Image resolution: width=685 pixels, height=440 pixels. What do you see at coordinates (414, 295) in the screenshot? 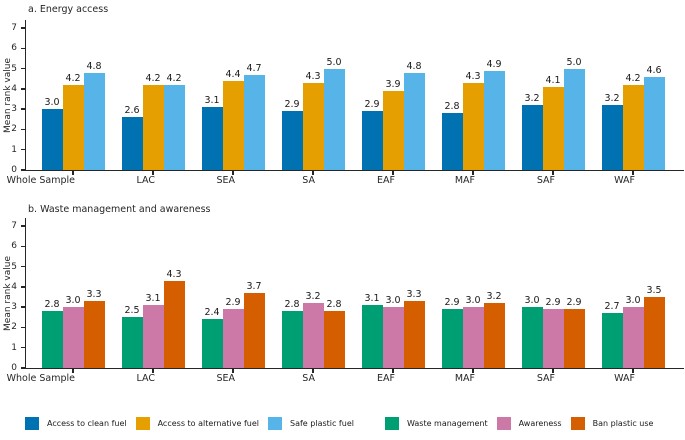
I see `bar-value-label: 3.3` at bounding box center [414, 295].